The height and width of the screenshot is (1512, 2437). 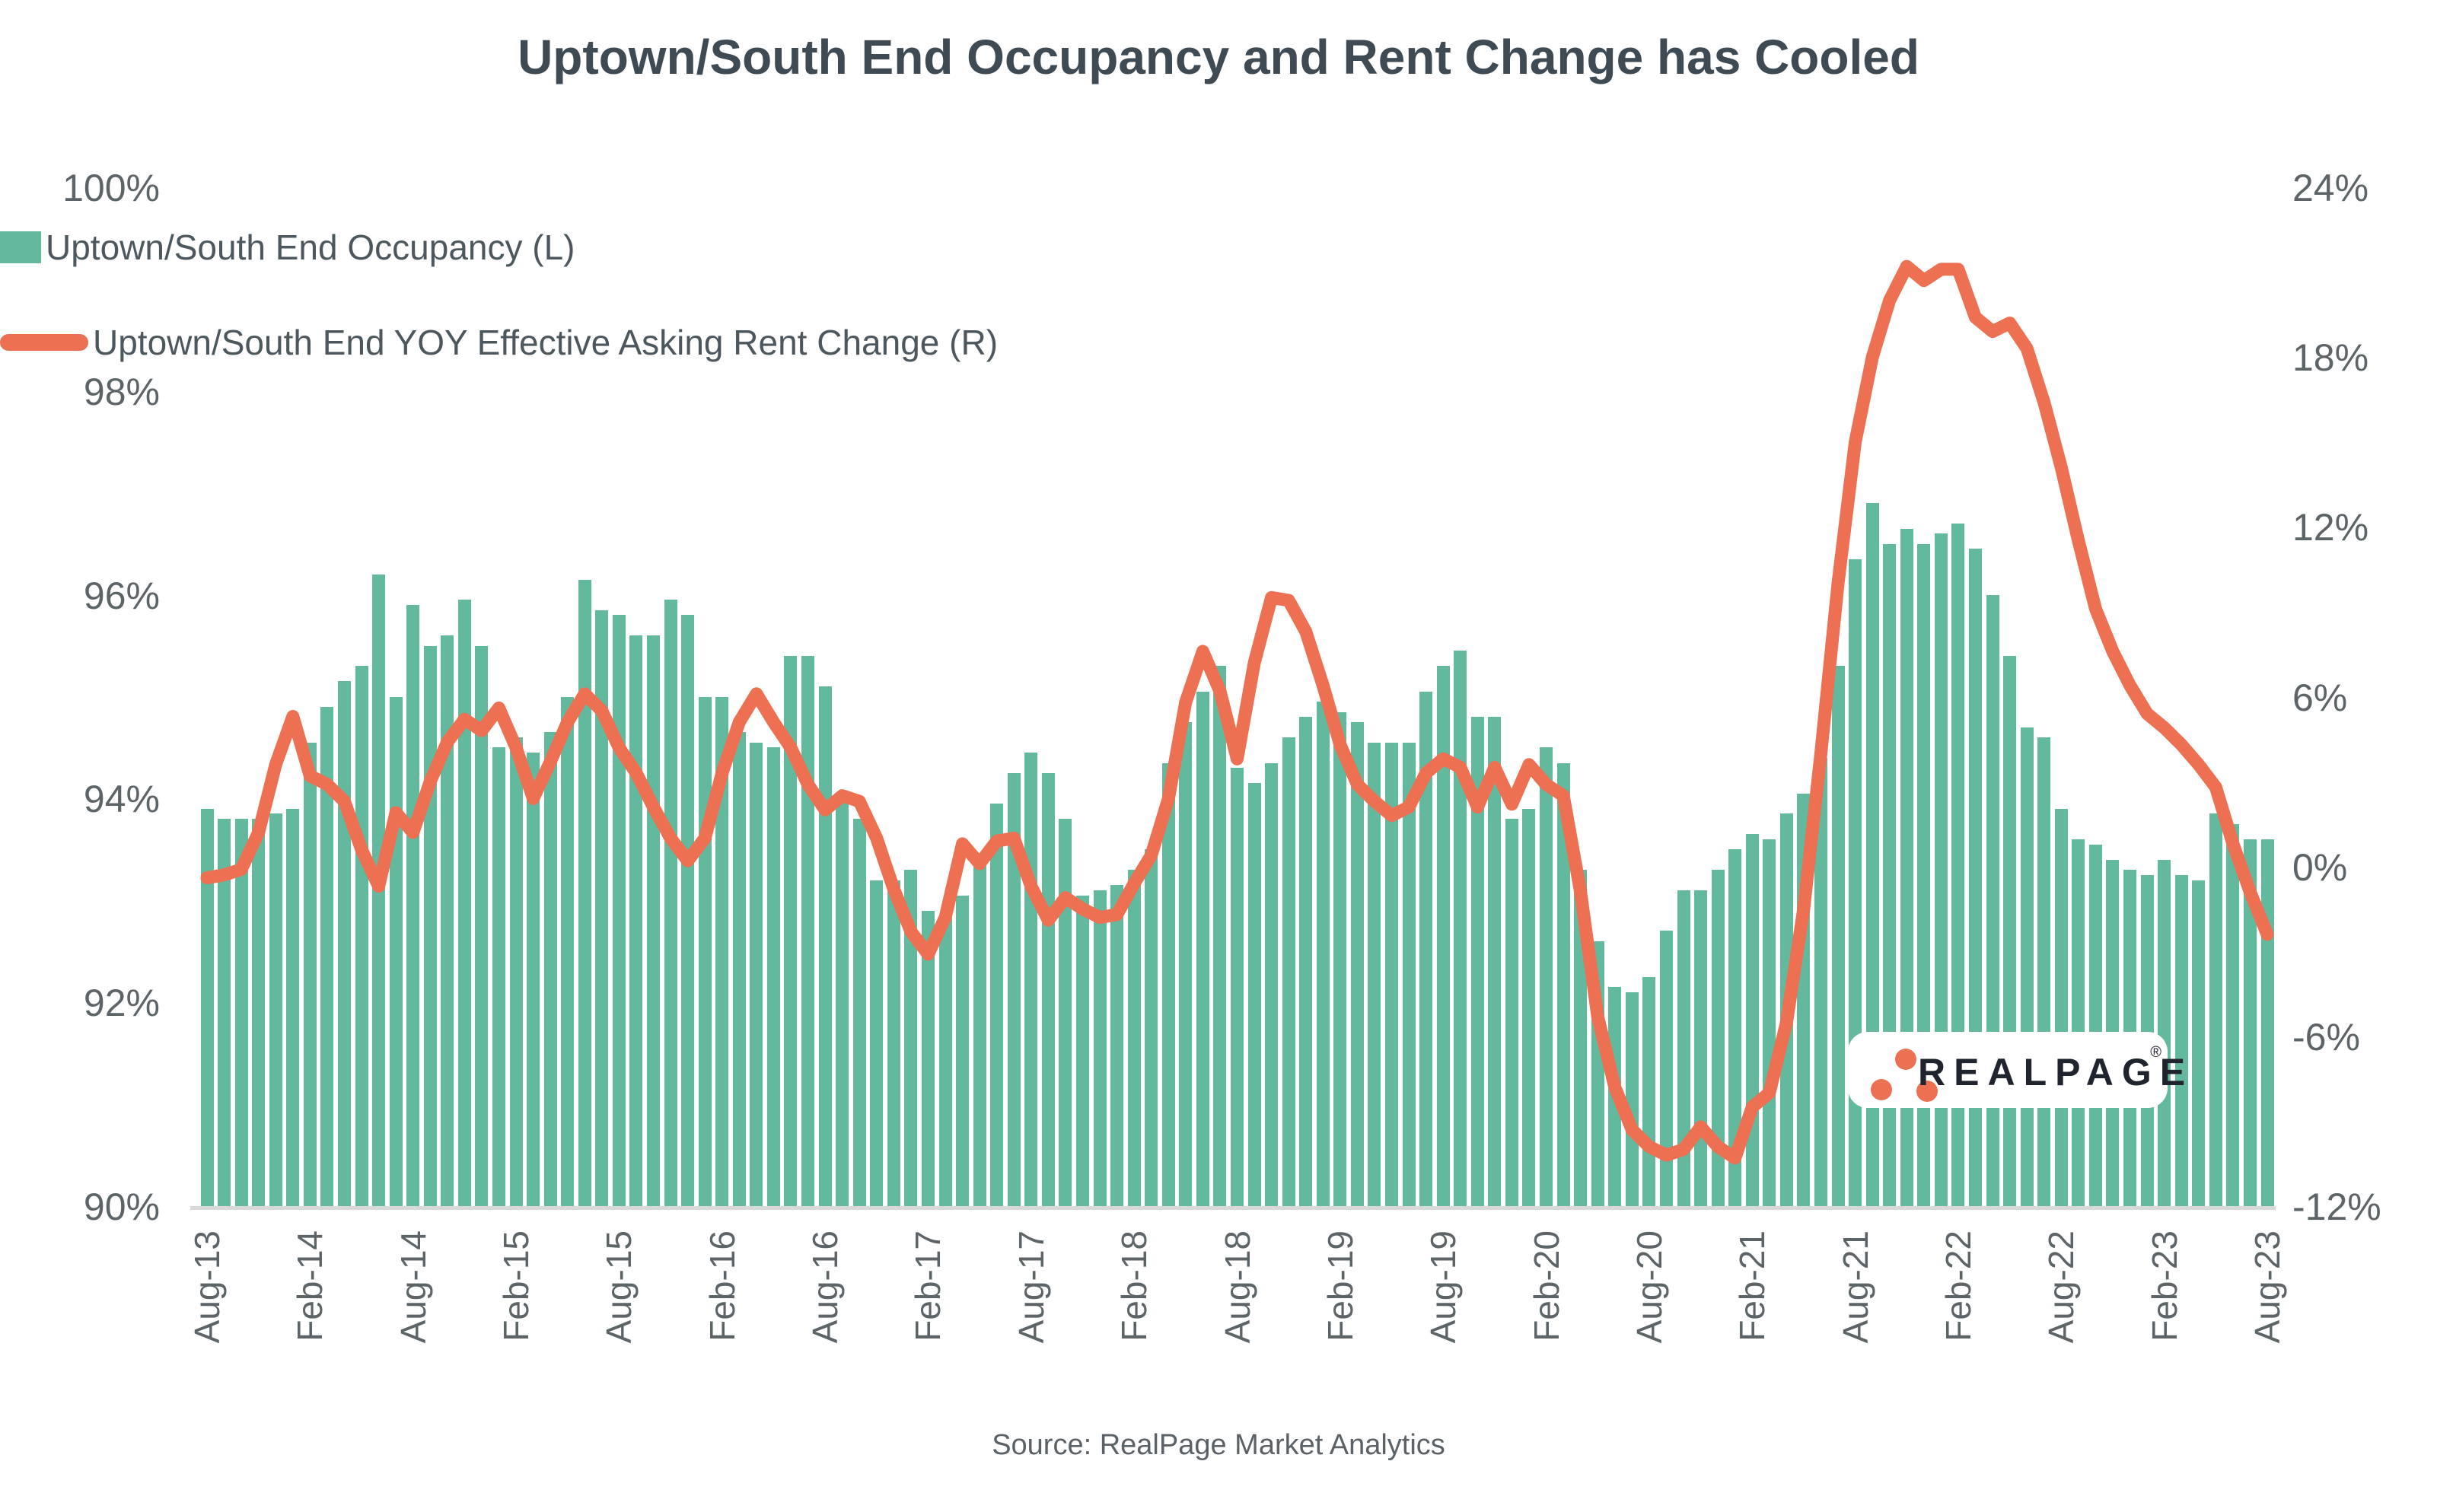 I want to click on left-axis-tick: 94%, so click(x=122, y=799).